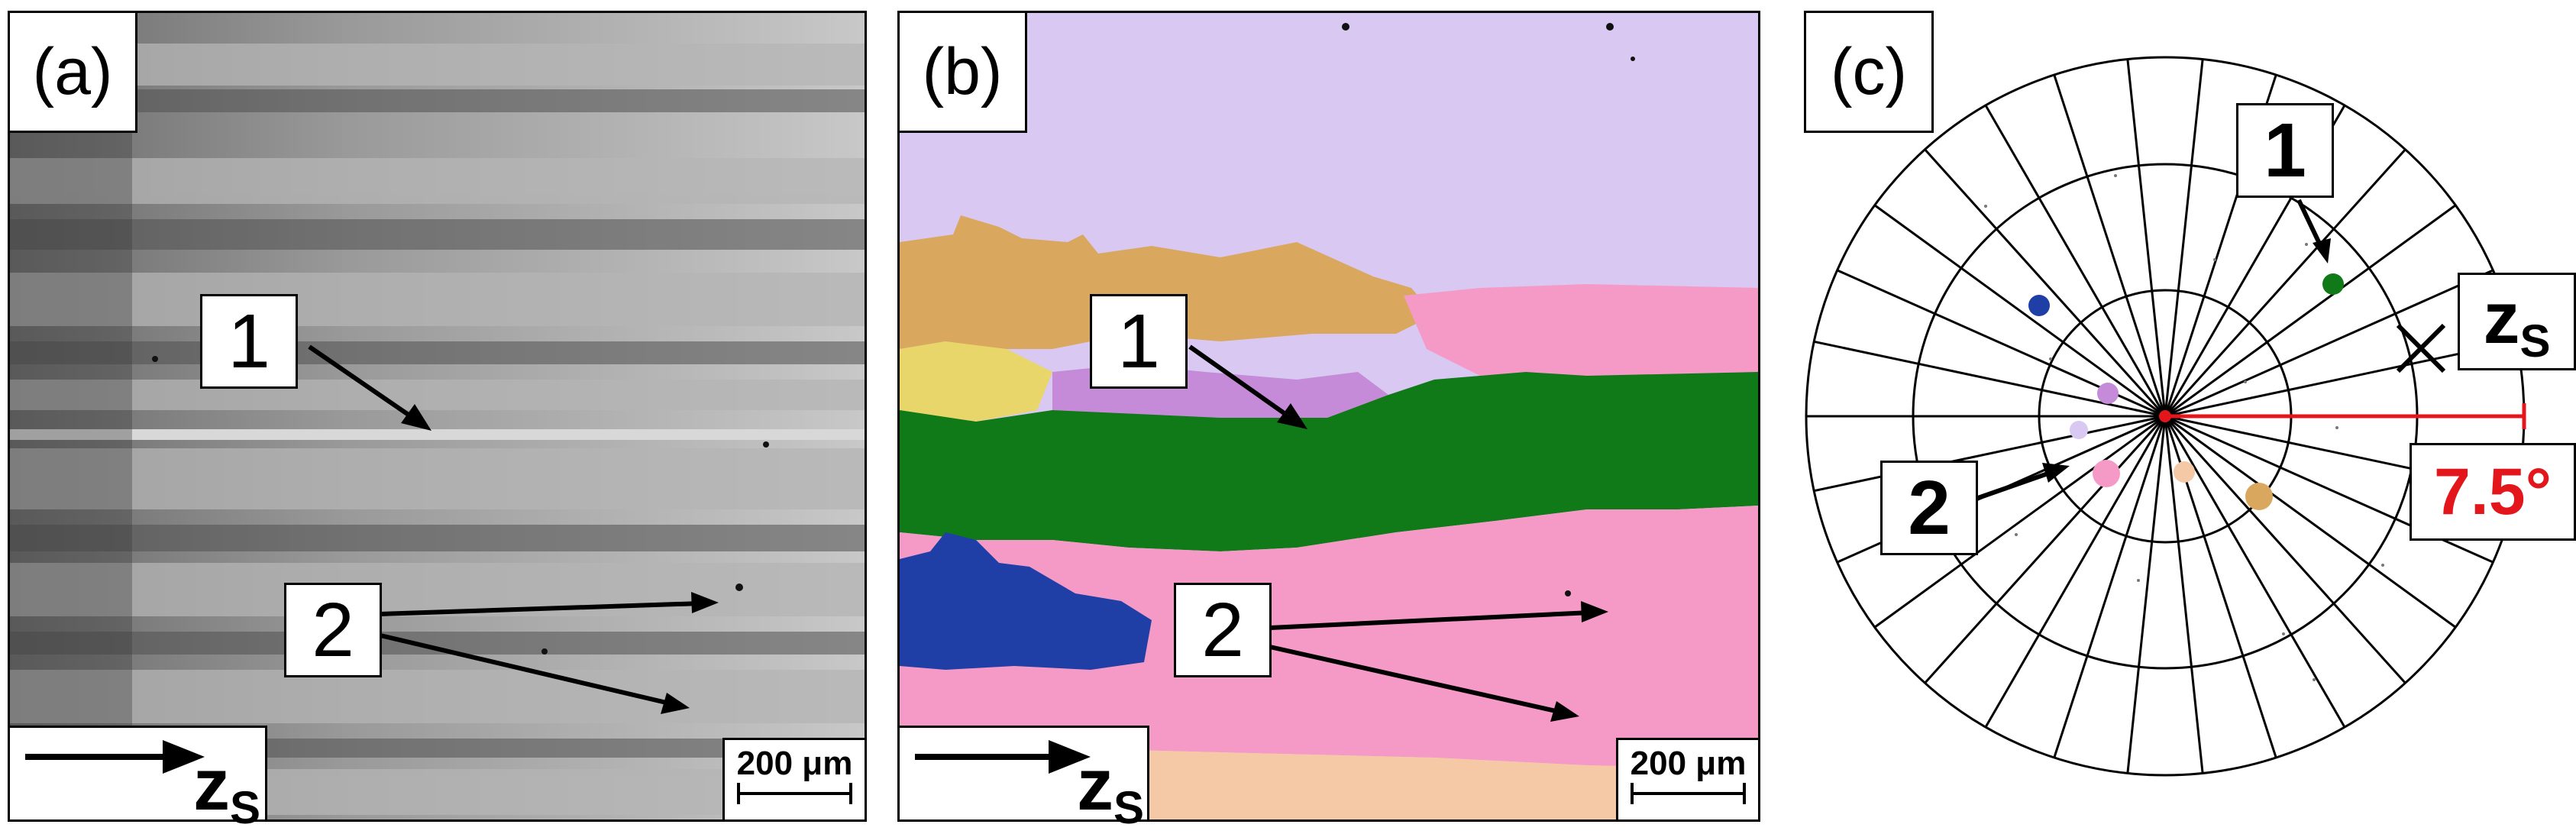 Image resolution: width=2576 pixels, height=834 pixels. Describe the element at coordinates (976, 381) in the screenshot. I see `grain-yellow` at that location.